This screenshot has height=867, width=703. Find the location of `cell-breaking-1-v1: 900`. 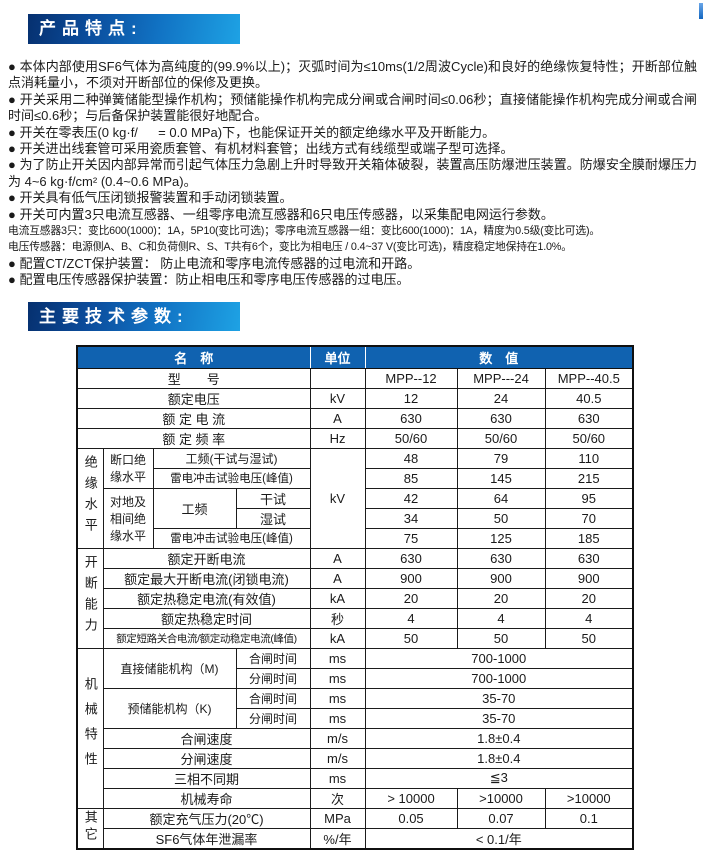

cell-breaking-1-v1: 900 is located at coordinates (411, 578).